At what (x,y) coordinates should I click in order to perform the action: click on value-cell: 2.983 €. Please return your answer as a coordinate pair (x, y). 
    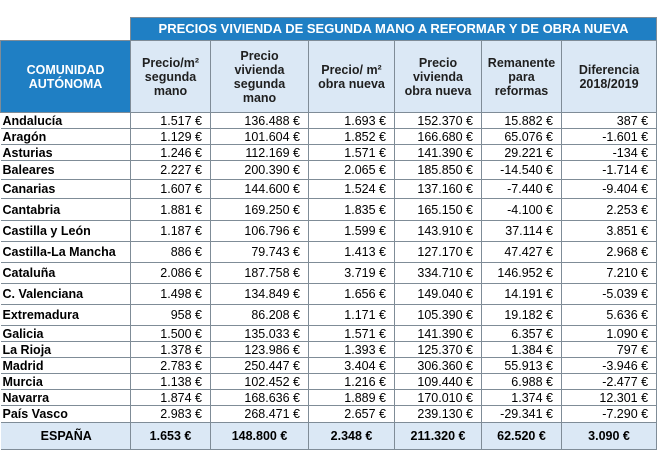
    Looking at the image, I should click on (170, 414).